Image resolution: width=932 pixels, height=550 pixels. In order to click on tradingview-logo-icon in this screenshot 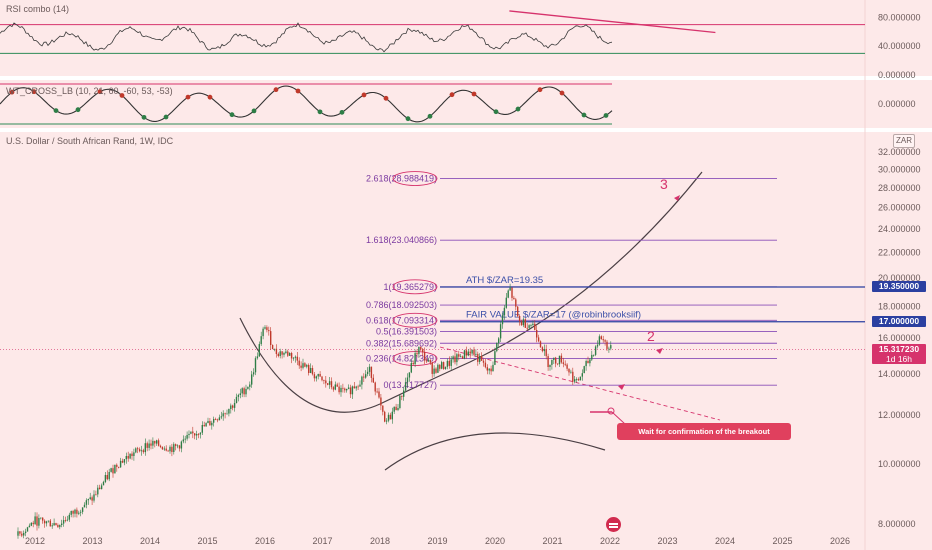, I will do `click(613, 524)`.